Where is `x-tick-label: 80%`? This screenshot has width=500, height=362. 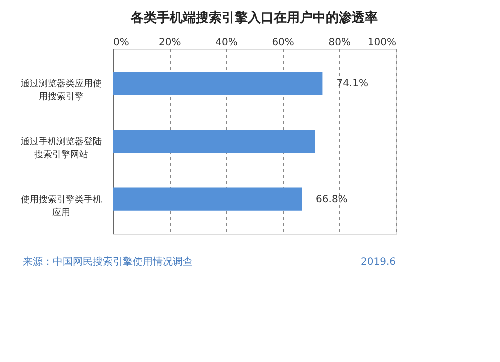 x-tick-label: 80% is located at coordinates (340, 43).